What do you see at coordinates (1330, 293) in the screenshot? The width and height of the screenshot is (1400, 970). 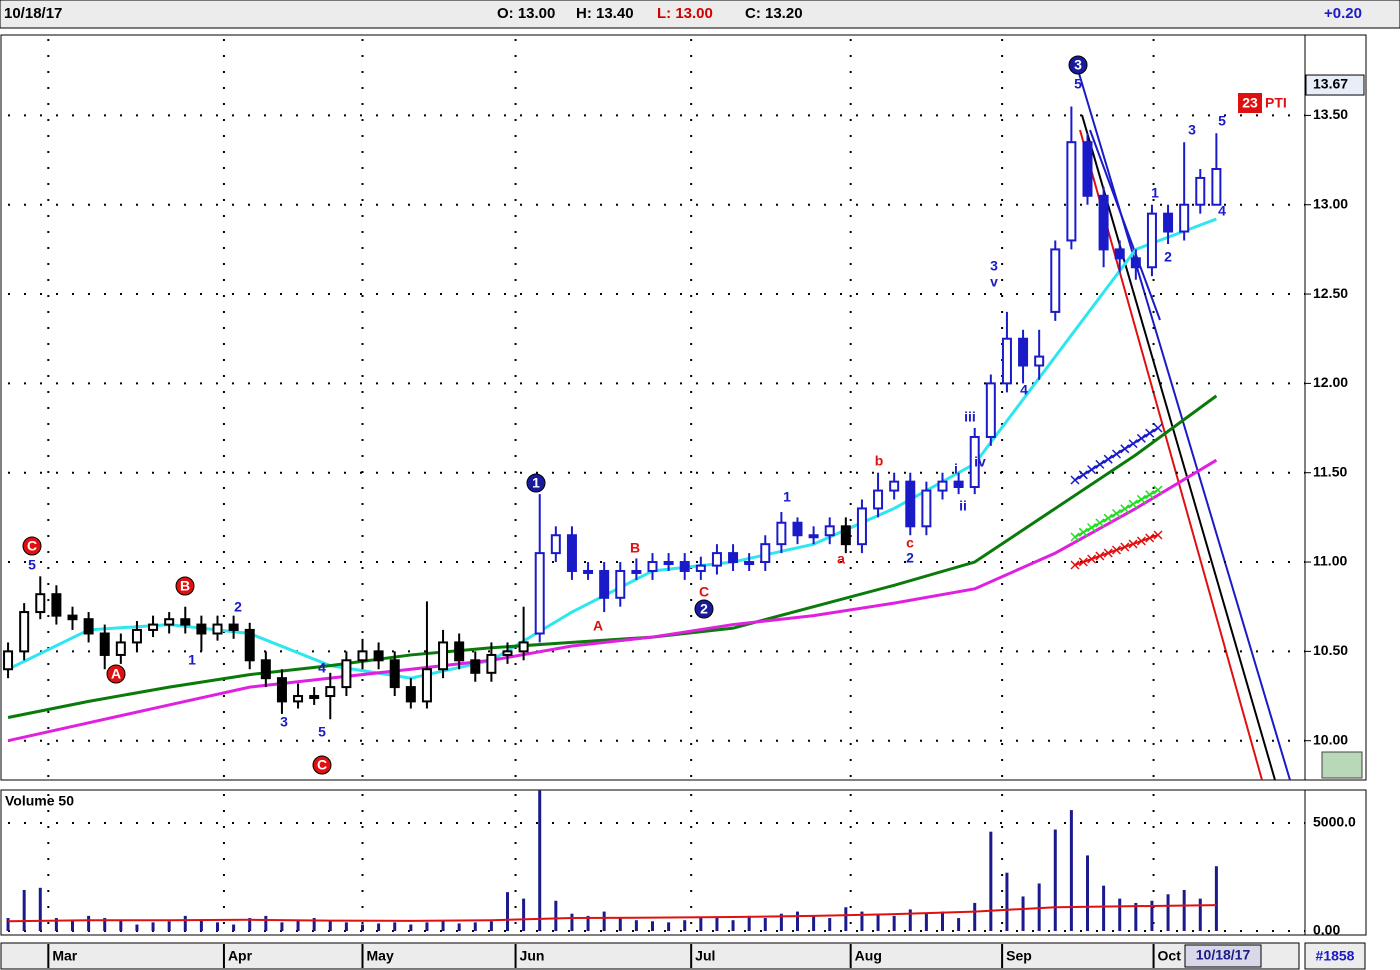 I see `y-tick-label: 12.50` at bounding box center [1330, 293].